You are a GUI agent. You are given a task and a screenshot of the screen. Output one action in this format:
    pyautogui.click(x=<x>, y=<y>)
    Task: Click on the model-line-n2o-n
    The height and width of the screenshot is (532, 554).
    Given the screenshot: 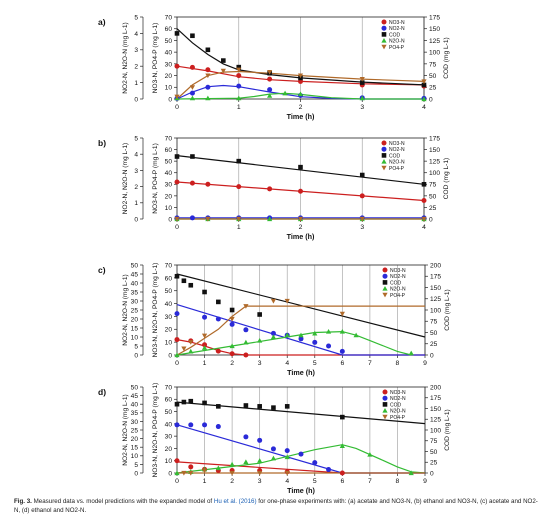 What is the action you would take?
    pyautogui.click(x=294, y=343)
    